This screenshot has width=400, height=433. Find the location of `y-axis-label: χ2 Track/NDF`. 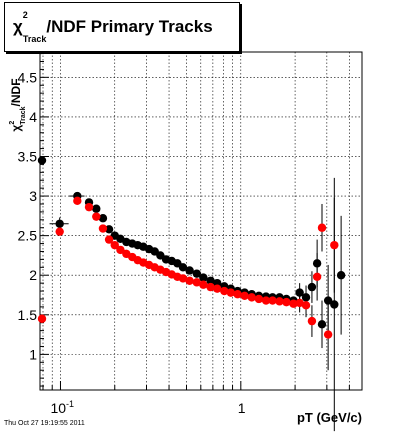

y-axis-label: χ2 Track/NDF is located at coordinates (18, 104).